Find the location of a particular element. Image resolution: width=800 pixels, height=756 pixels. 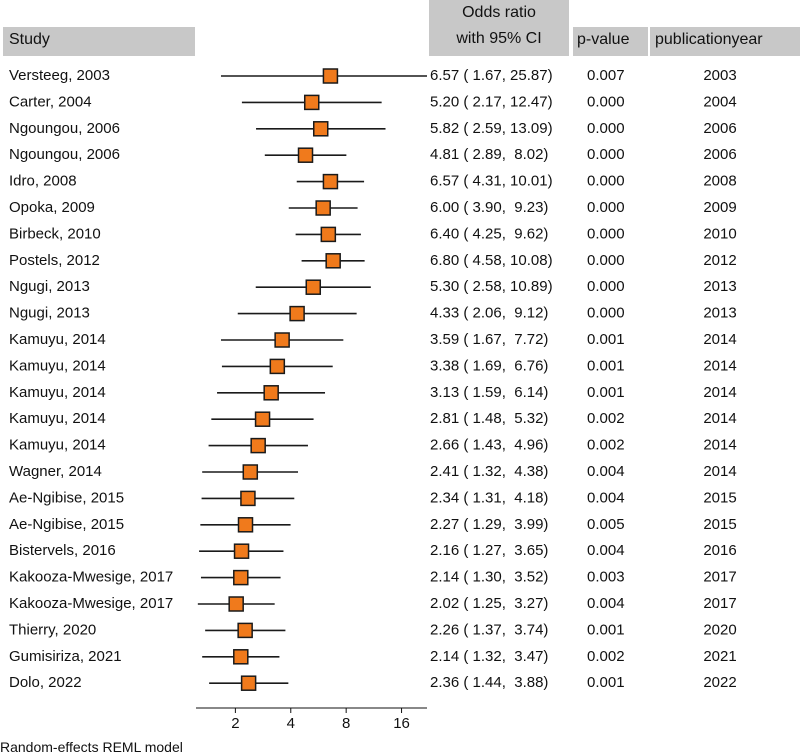

odds-ratio-ci-value: 3.13 ( 1.59, 6.14) is located at coordinates (489, 392).